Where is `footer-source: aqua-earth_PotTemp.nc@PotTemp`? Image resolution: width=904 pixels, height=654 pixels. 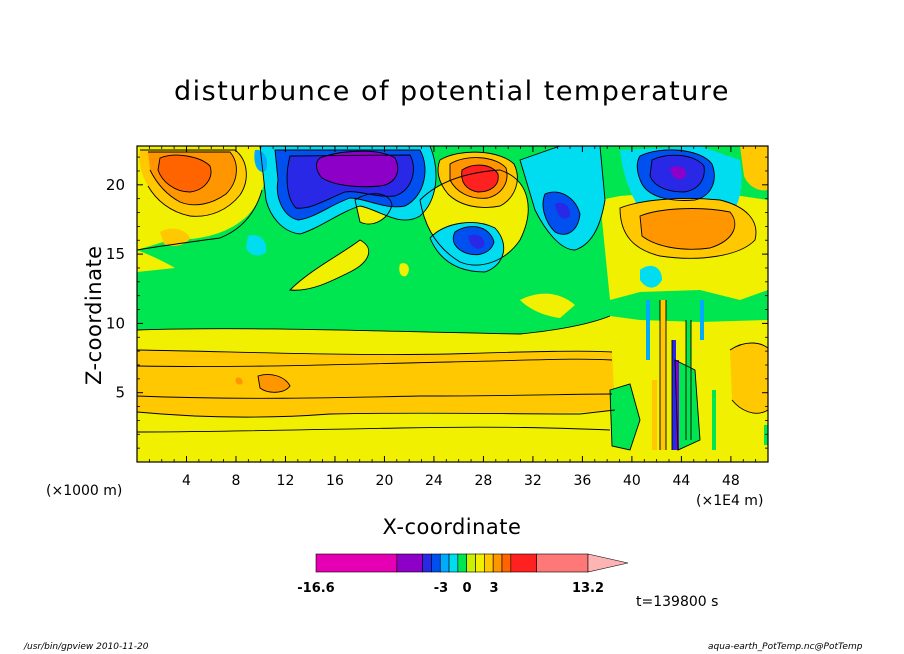
footer-source: aqua-earth_PotTemp.nc@PotTemp is located at coordinates (785, 647).